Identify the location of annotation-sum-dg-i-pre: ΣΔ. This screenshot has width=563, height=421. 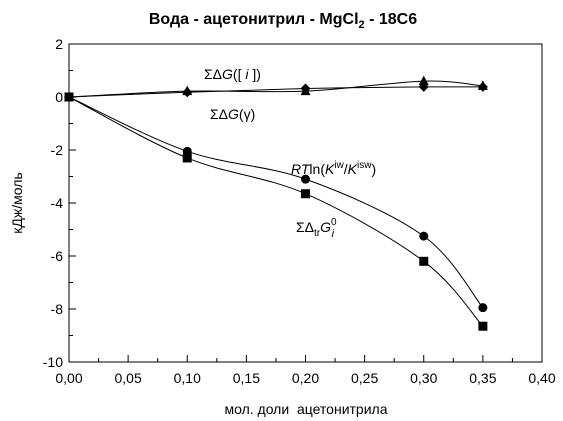
(213, 74).